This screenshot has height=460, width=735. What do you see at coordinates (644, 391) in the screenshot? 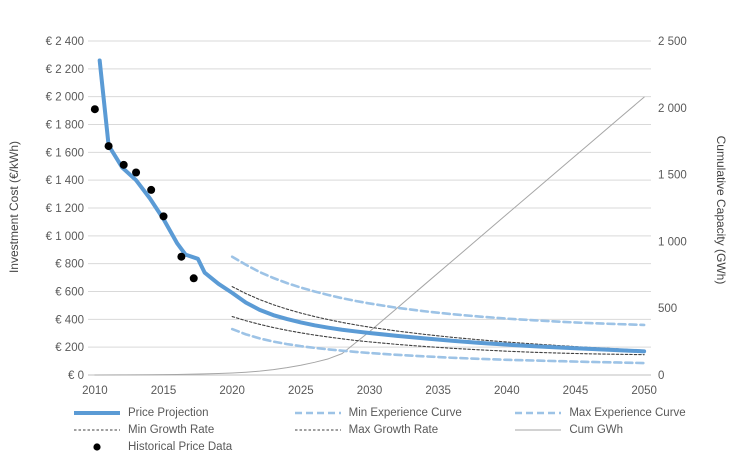
I see `x-axis-tick-label: 2050` at bounding box center [644, 391].